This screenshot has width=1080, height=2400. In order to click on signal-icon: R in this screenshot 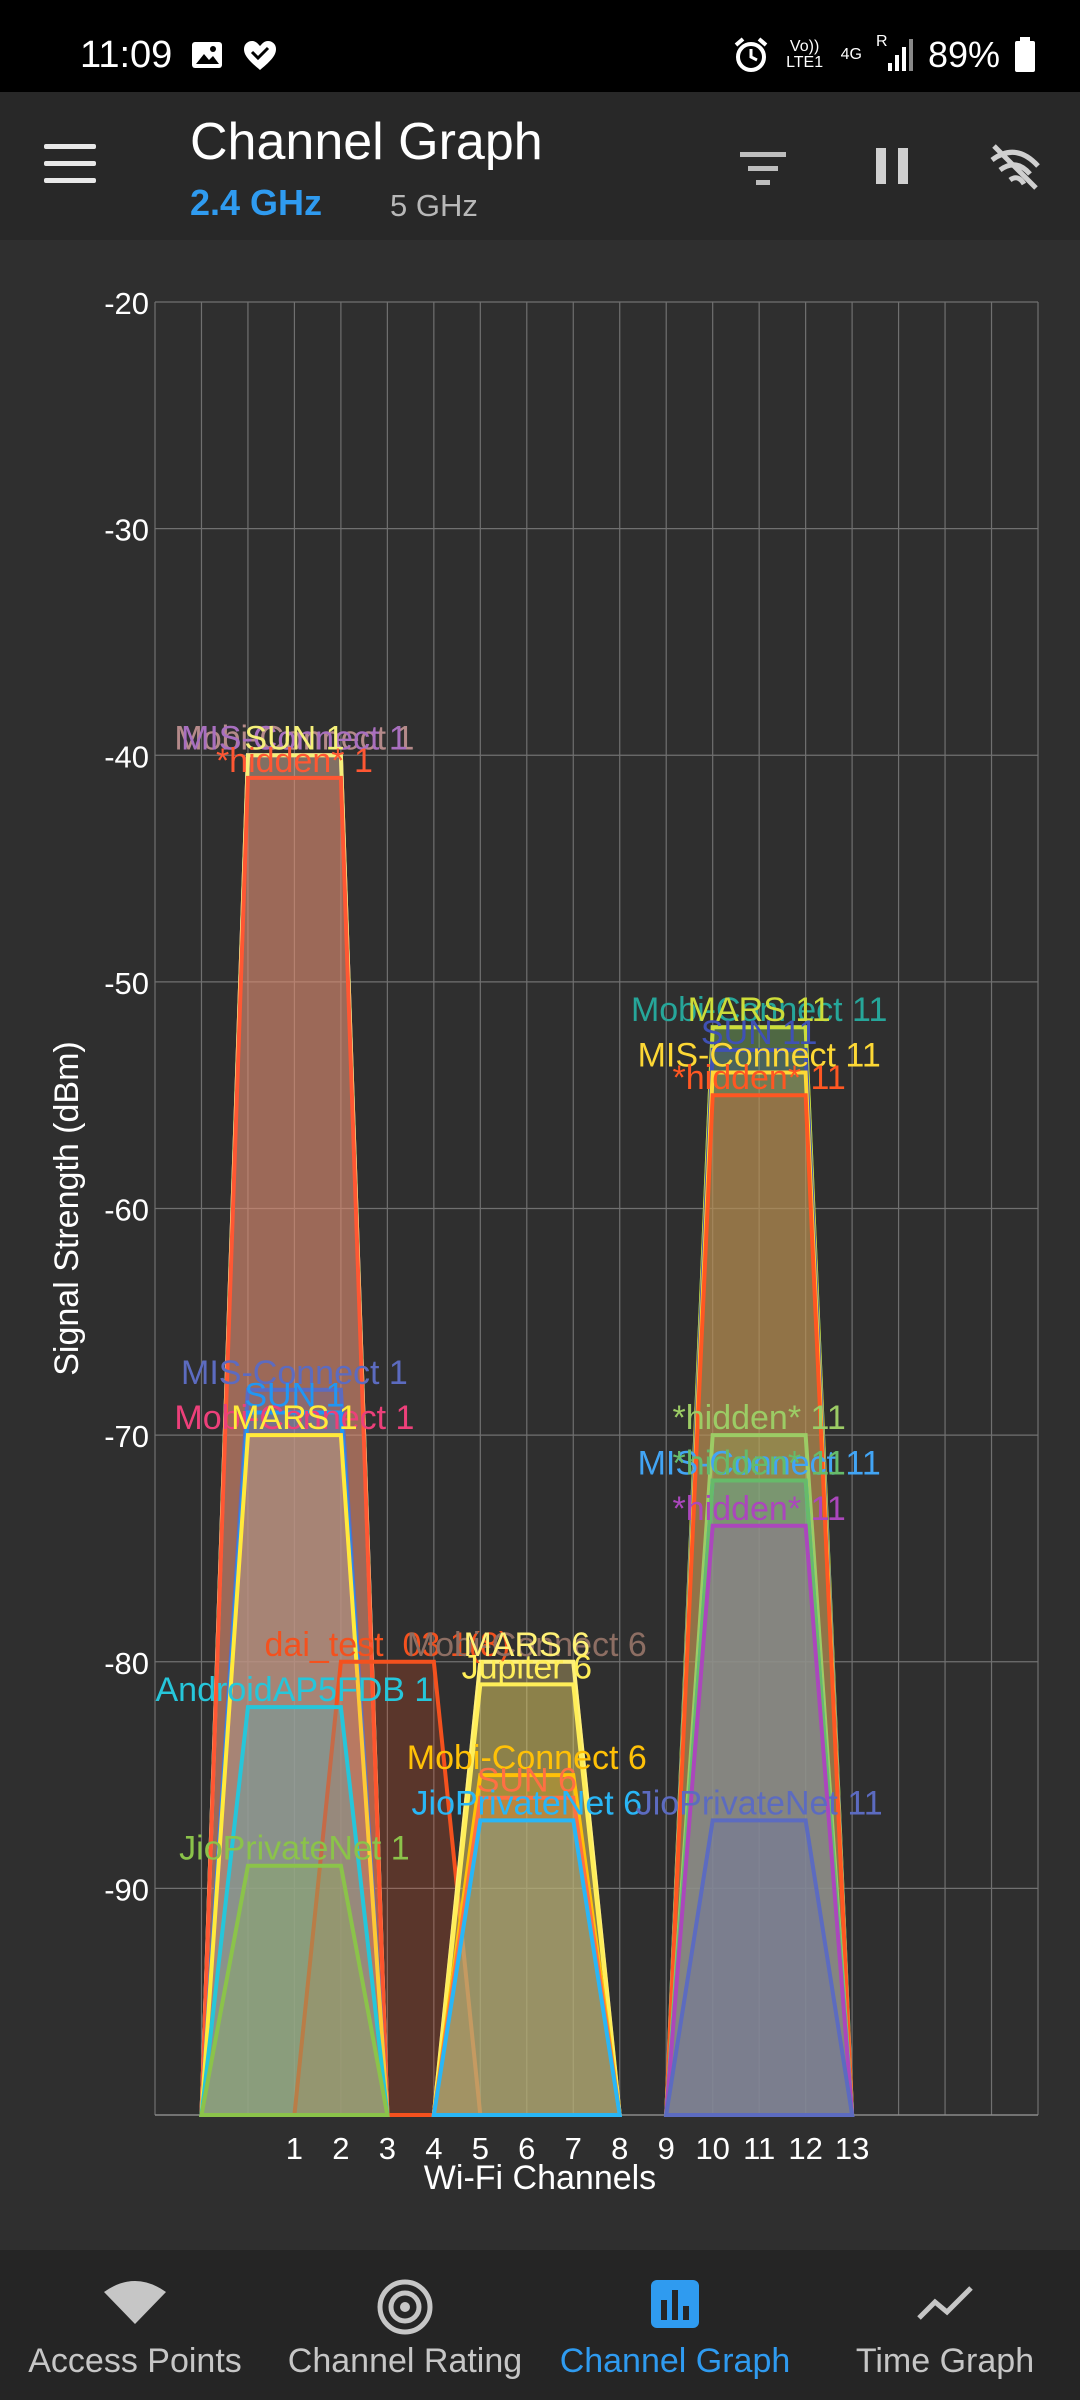, I will do `click(895, 53)`.